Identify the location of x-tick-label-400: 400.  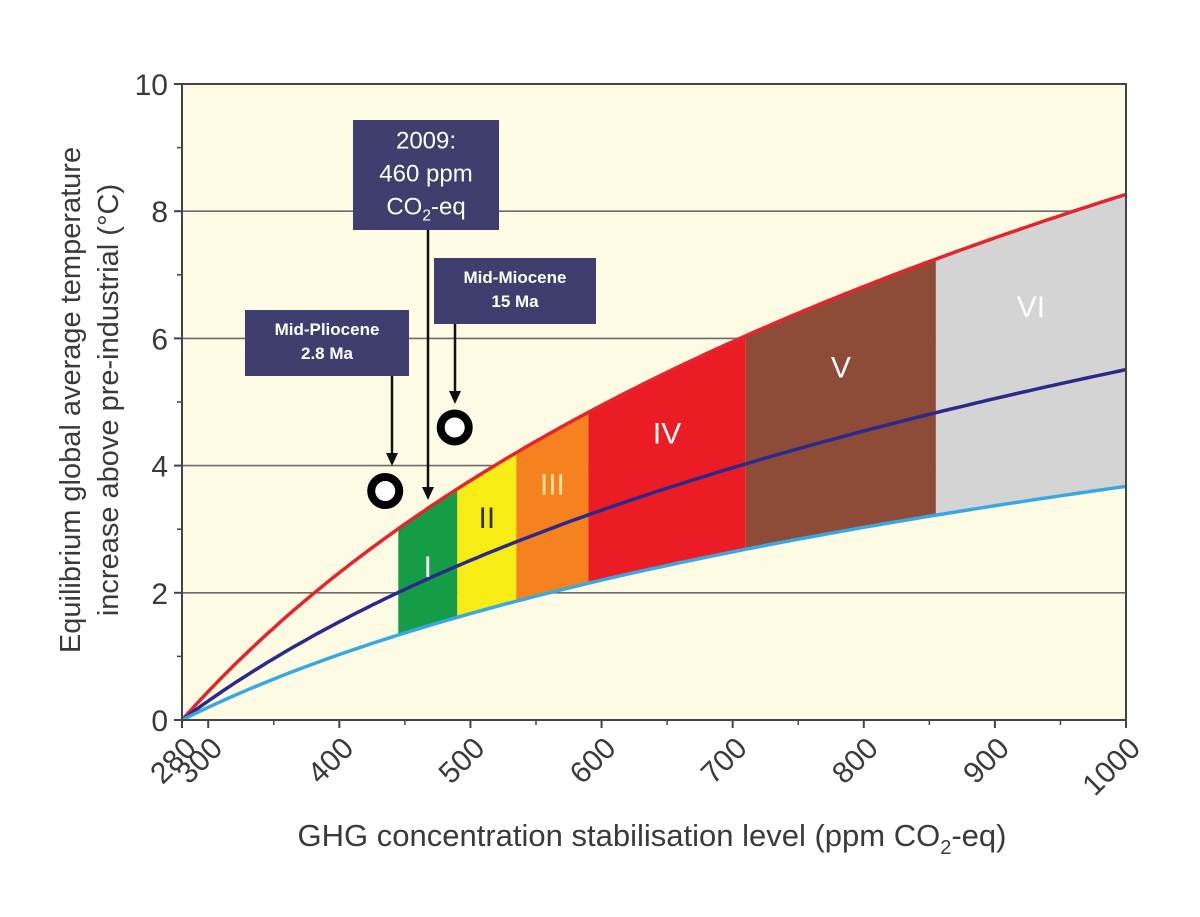
(331, 761).